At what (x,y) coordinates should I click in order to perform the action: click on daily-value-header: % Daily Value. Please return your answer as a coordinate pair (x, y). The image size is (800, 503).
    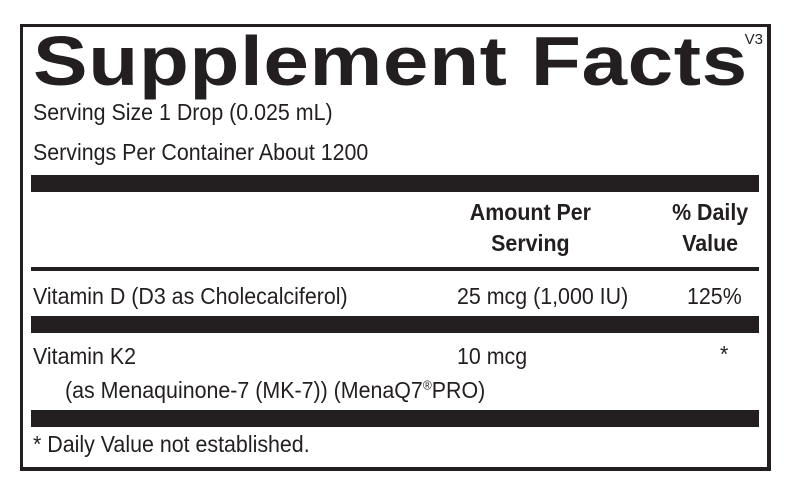
    Looking at the image, I should click on (710, 228).